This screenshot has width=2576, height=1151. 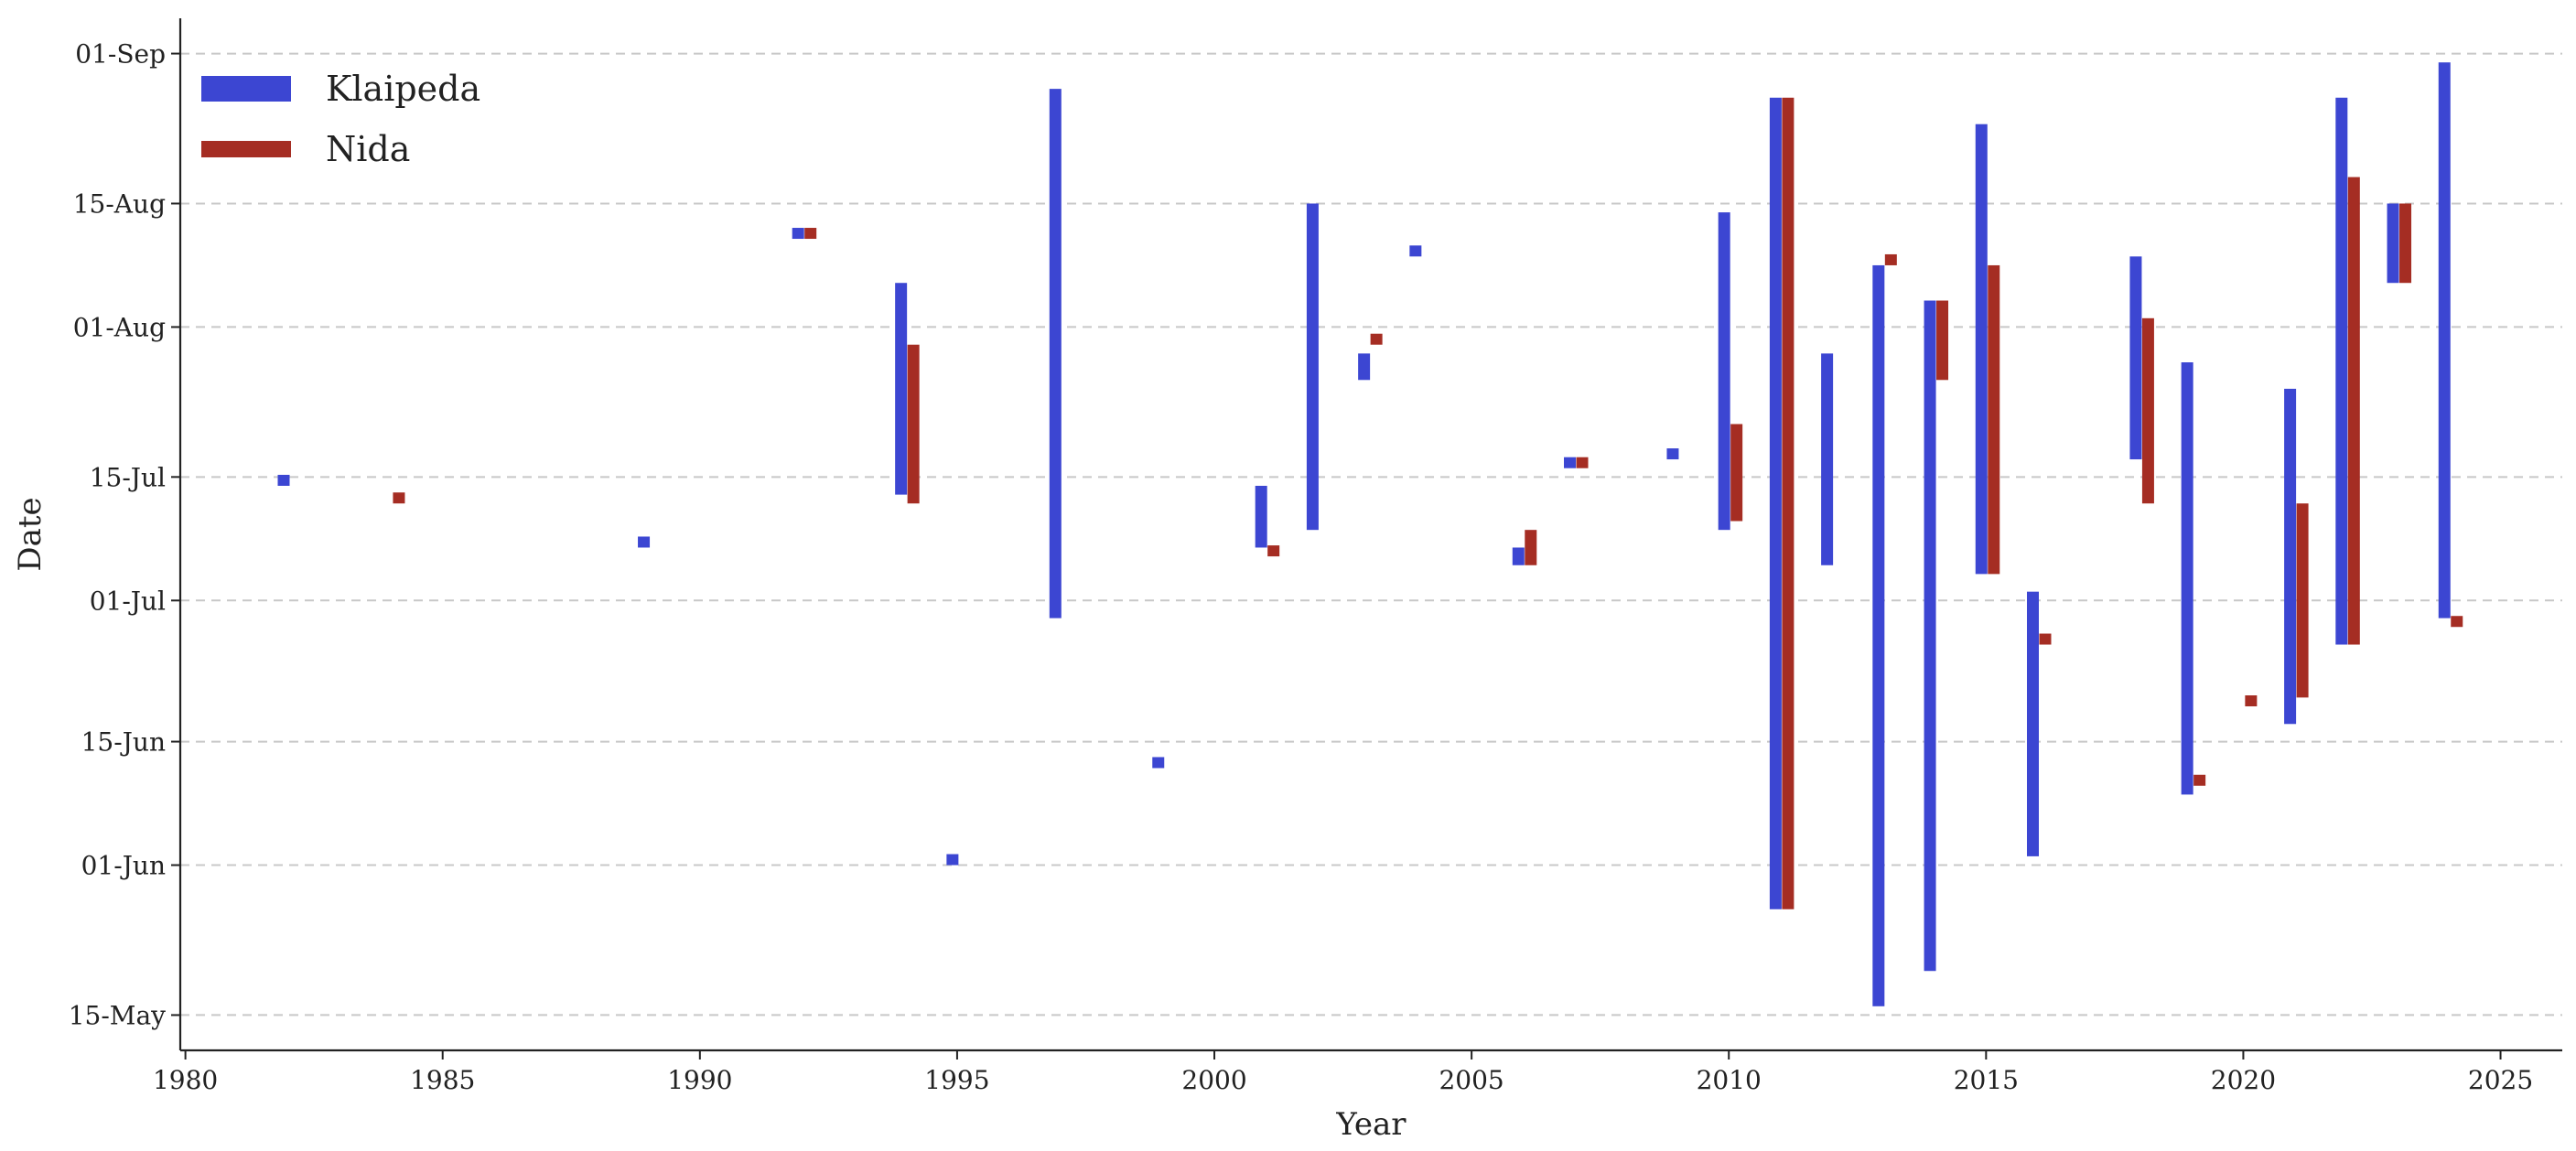 What do you see at coordinates (2187, 578) in the screenshot?
I see `klaipeda-bar-2019` at bounding box center [2187, 578].